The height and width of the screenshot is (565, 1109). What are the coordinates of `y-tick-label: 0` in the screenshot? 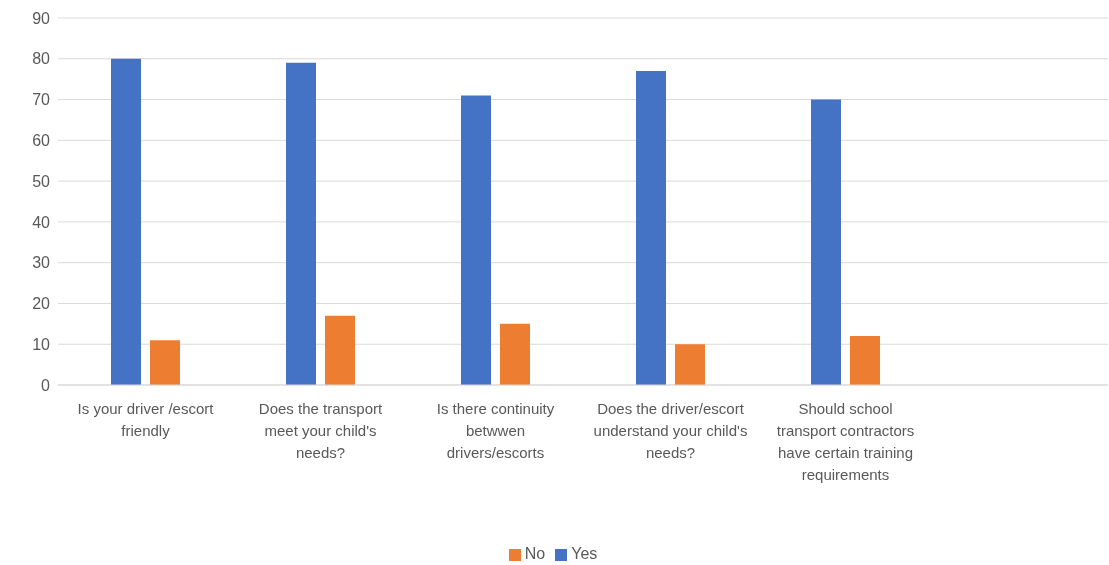 It's located at (46, 385).